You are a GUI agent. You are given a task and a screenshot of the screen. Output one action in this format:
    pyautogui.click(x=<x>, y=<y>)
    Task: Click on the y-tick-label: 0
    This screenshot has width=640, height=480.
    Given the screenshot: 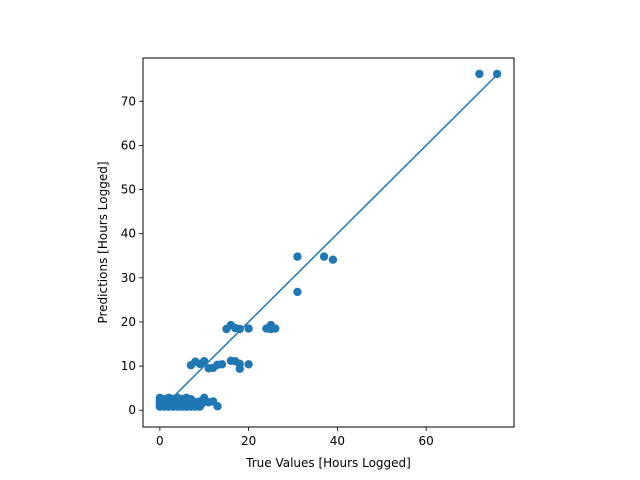 What is the action you would take?
    pyautogui.click(x=132, y=410)
    